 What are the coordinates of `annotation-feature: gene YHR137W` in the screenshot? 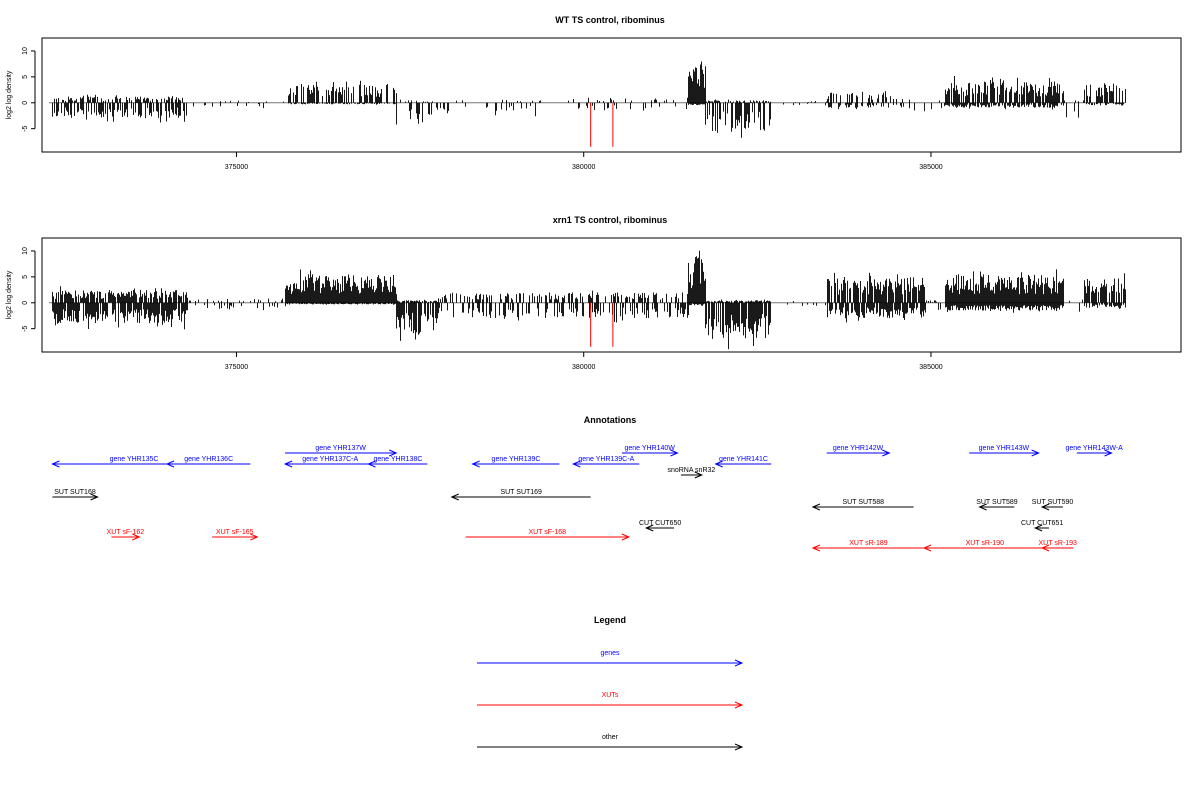 It's located at (341, 451).